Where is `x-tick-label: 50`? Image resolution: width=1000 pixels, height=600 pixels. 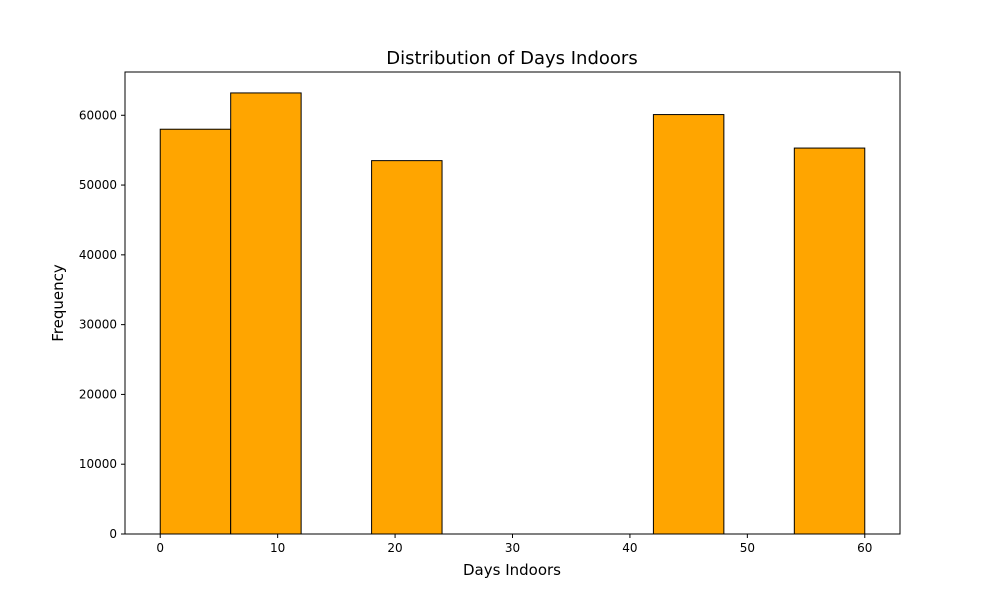 x-tick-label: 50 is located at coordinates (747, 548).